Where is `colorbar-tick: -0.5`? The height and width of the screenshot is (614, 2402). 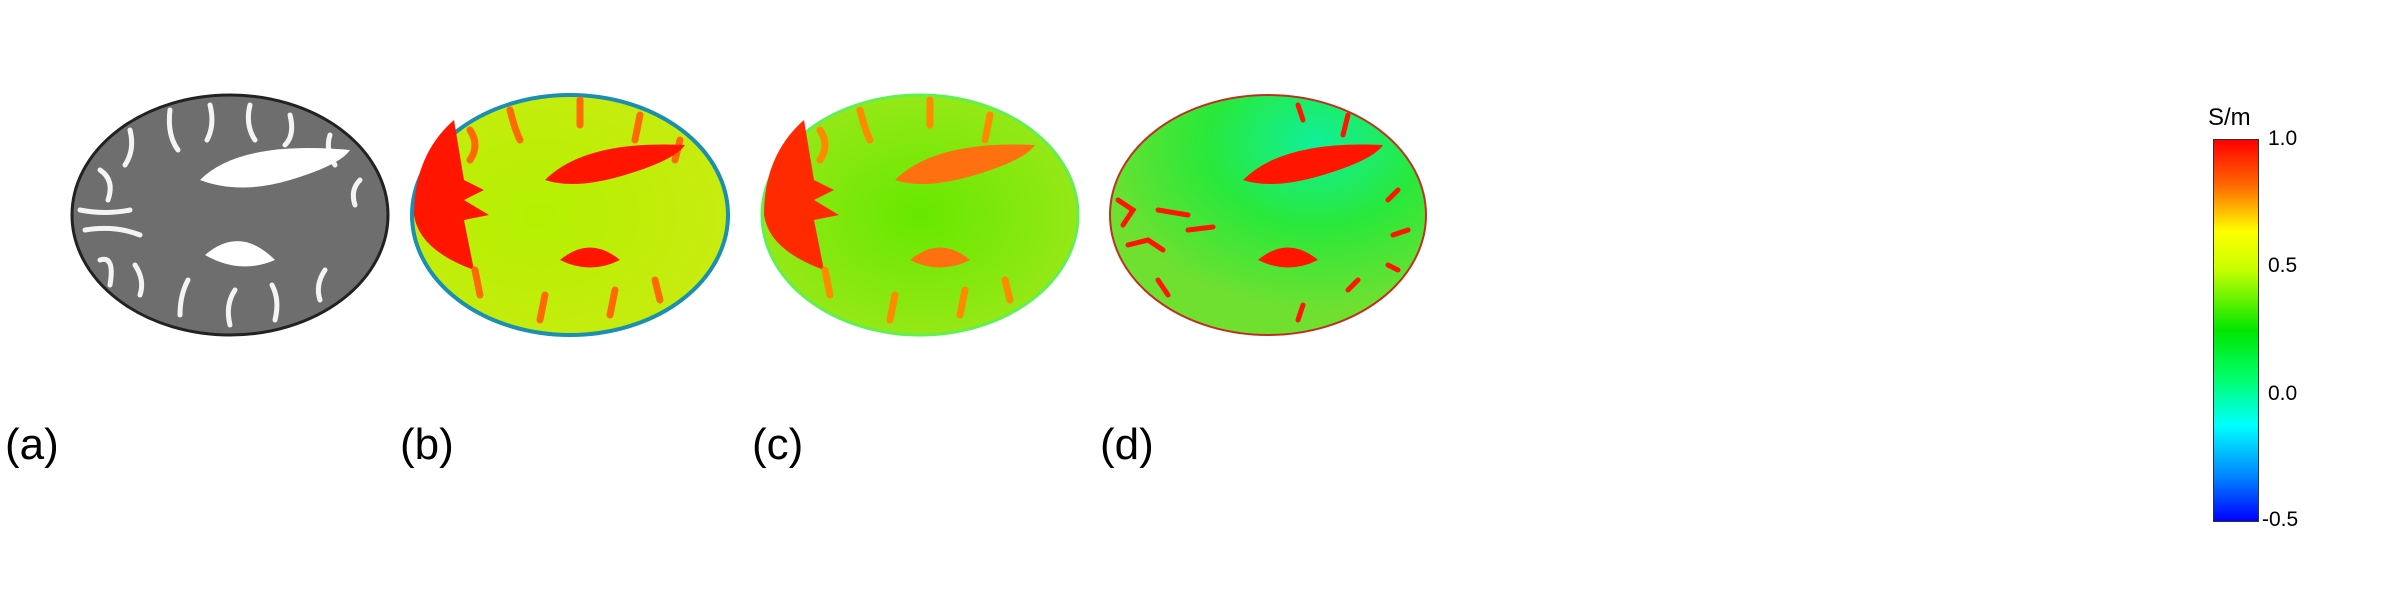
colorbar-tick: -0.5 is located at coordinates (2280, 519).